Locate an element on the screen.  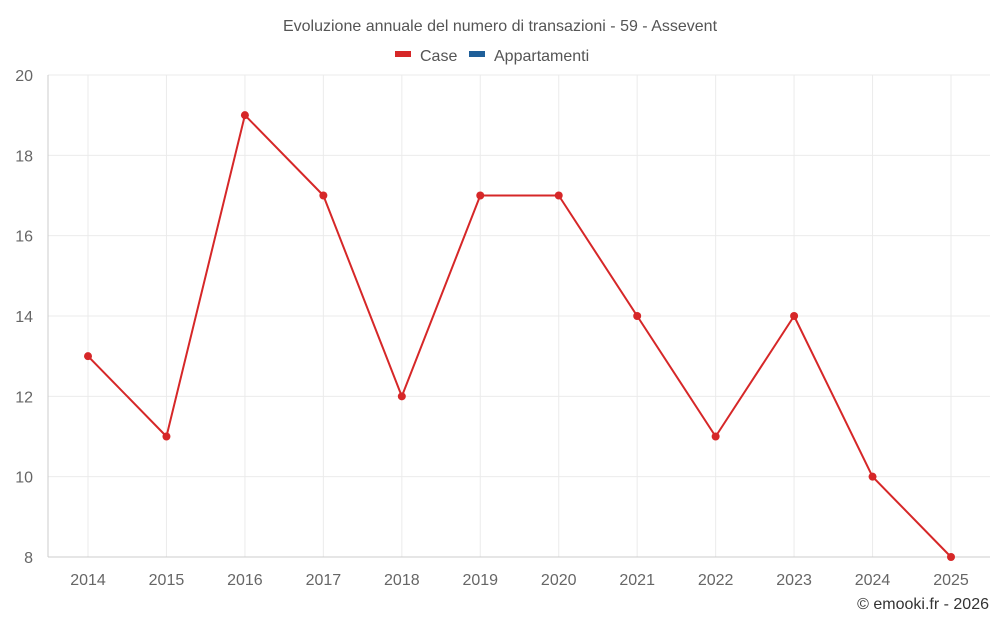
x-tick-label: 2021 is located at coordinates (637, 580).